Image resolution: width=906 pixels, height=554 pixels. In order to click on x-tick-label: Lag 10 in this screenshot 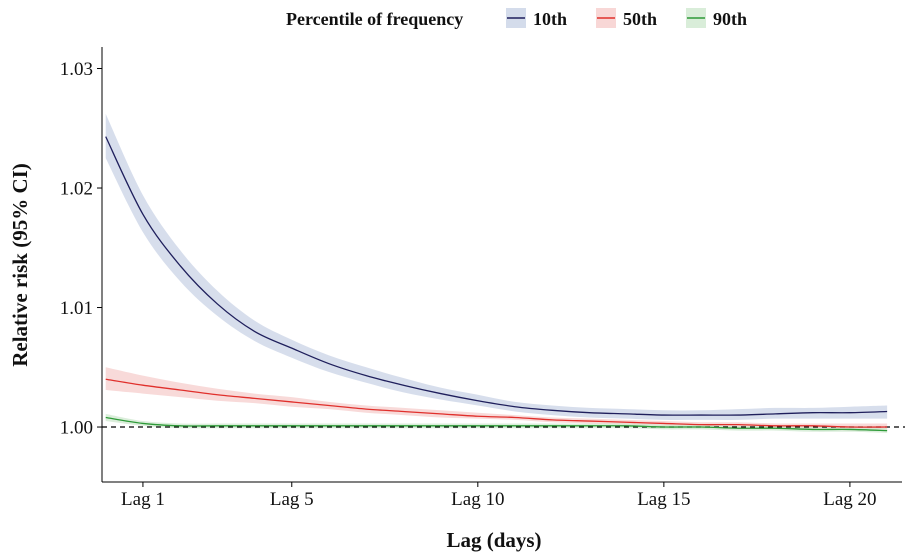, I will do `click(477, 499)`.